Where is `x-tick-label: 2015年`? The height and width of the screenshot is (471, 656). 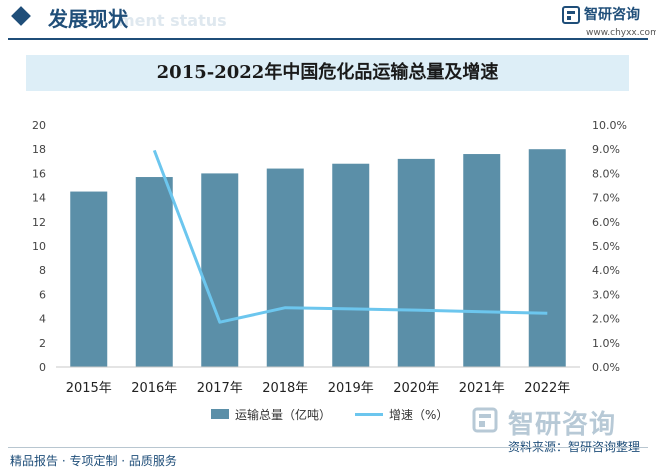
x-tick-label: 2015年 is located at coordinates (89, 388).